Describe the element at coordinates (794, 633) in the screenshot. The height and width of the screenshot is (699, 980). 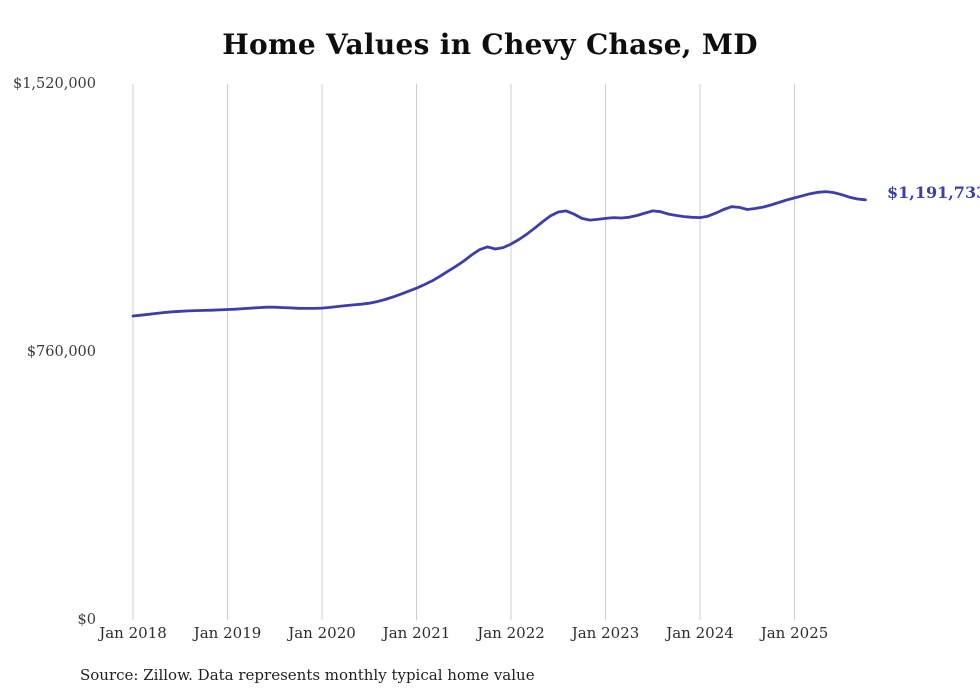
I see `x-tick-label: Jan 2025` at that location.